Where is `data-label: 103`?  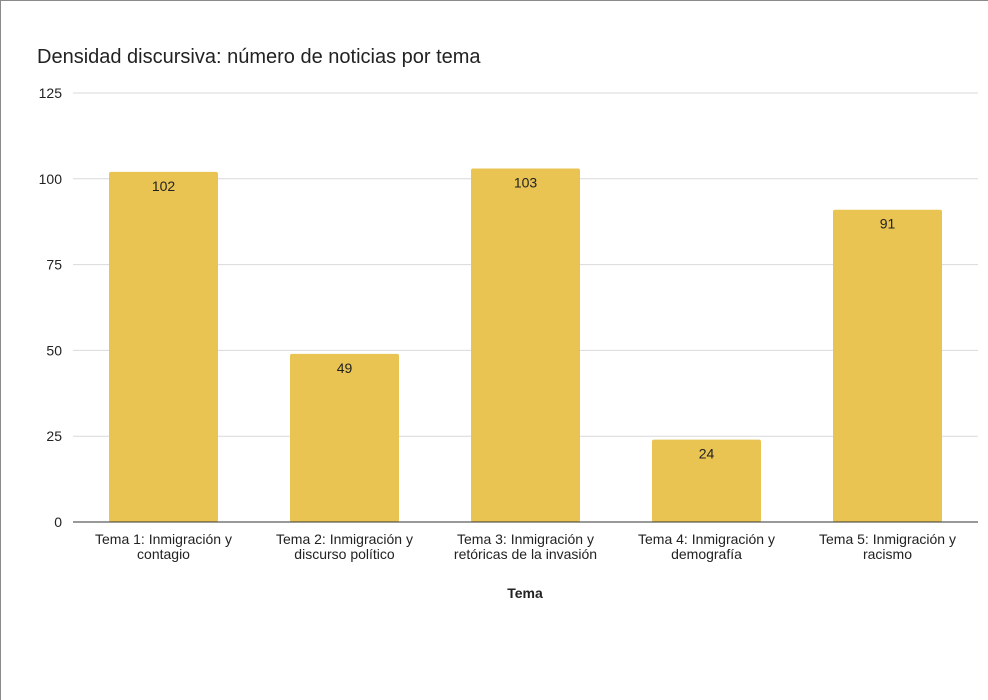 data-label: 103 is located at coordinates (526, 183).